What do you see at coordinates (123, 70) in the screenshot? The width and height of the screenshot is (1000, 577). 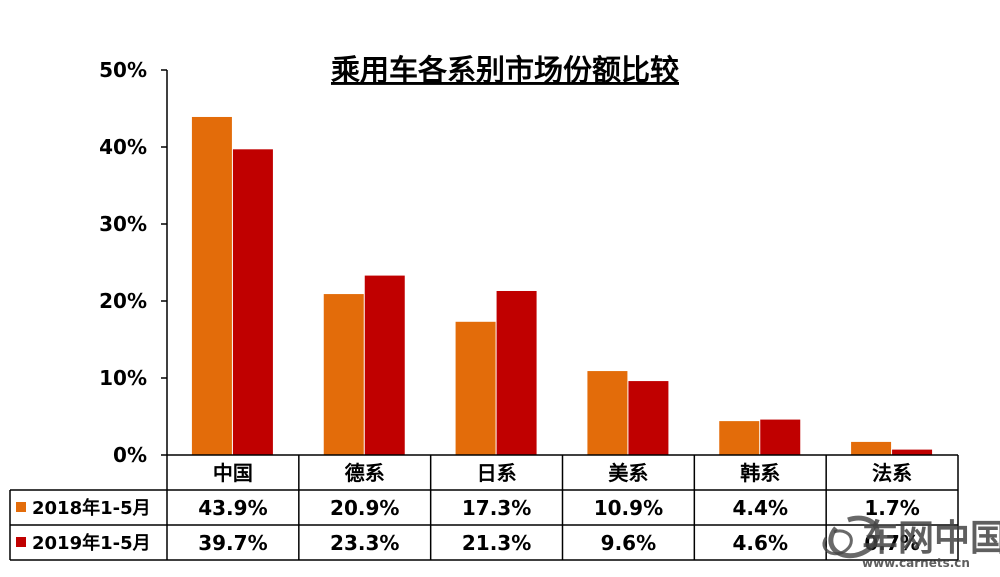 I see `y-tick-label: 50%` at bounding box center [123, 70].